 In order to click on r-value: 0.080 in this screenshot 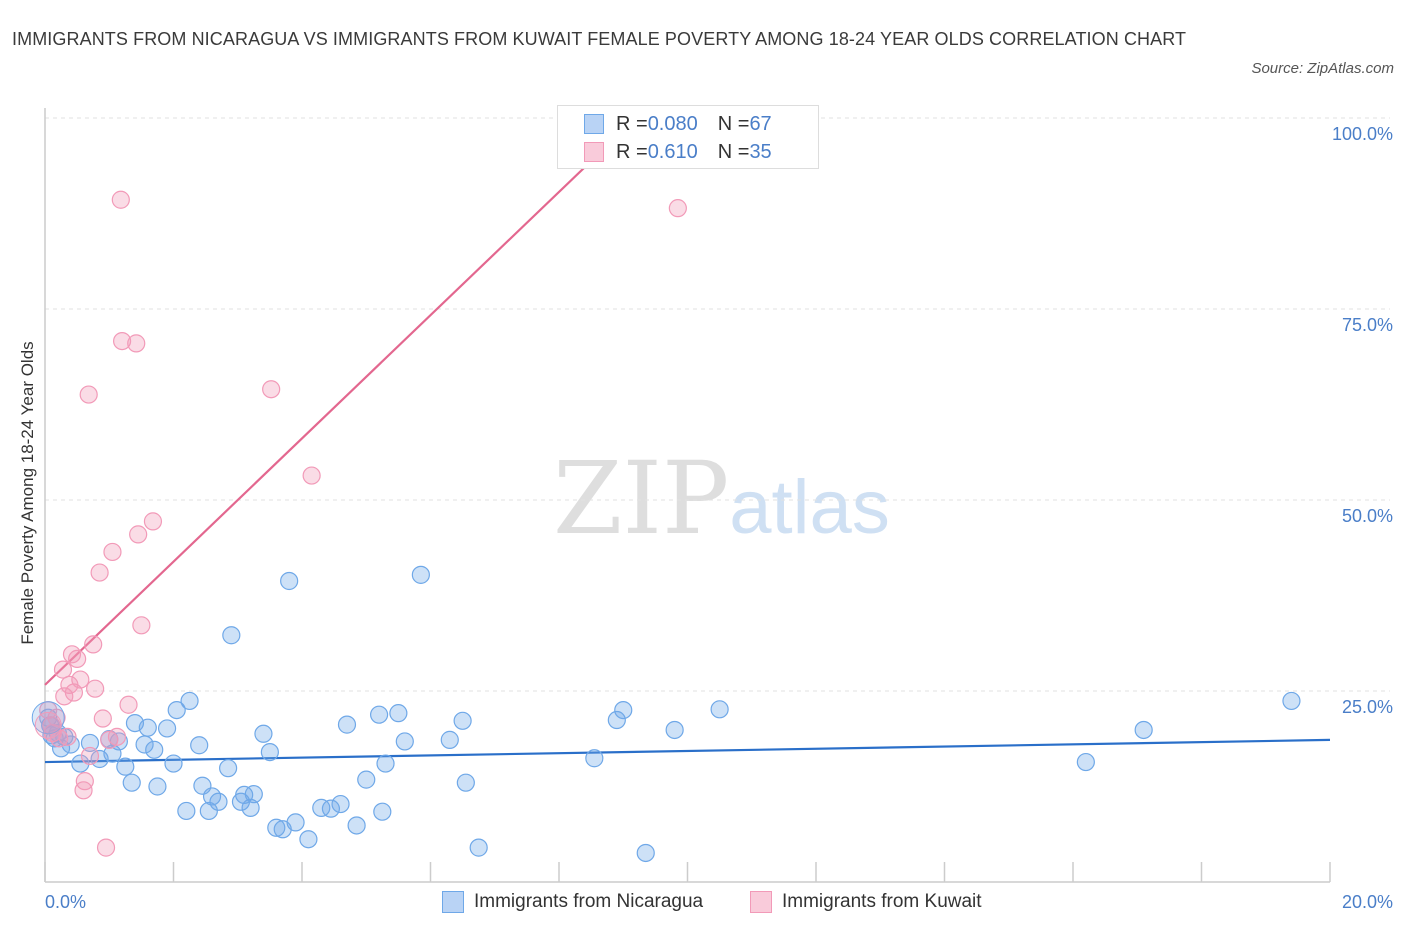, I will do `click(672, 123)`.